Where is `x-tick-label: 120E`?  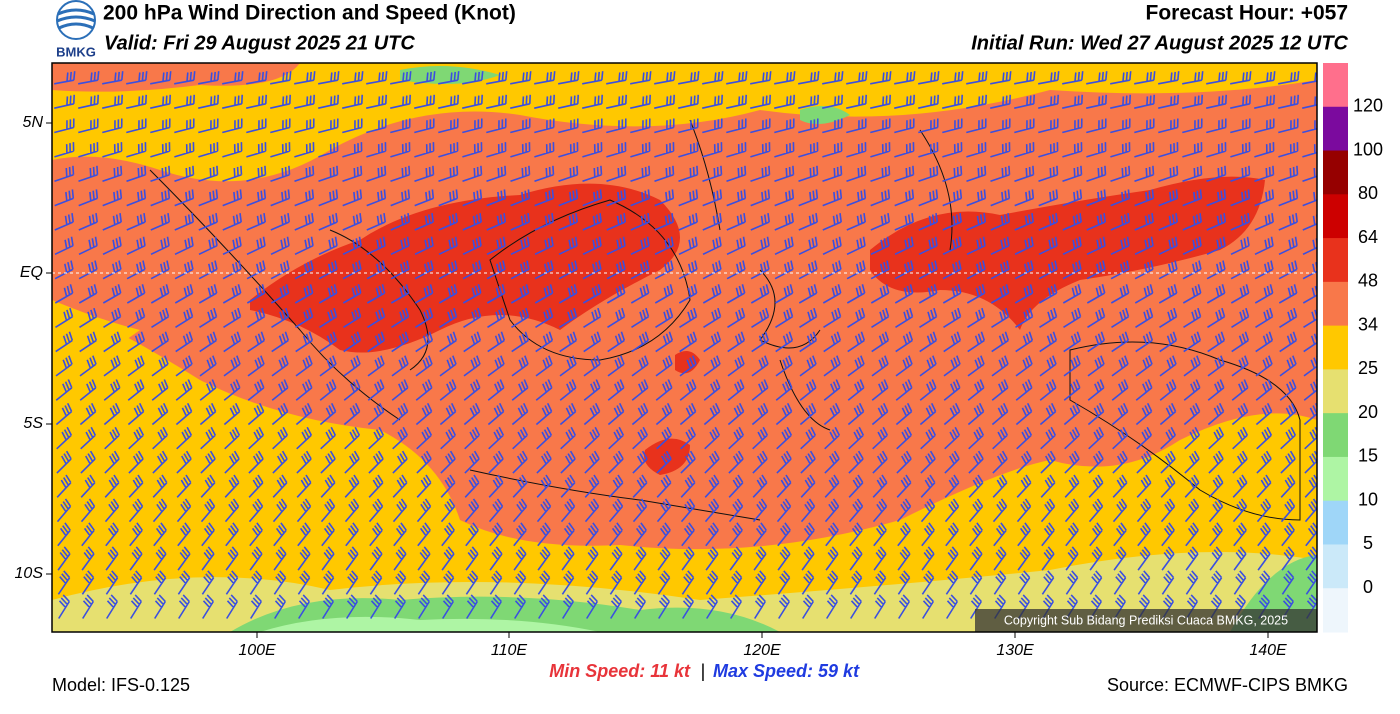
x-tick-label: 120E is located at coordinates (762, 650).